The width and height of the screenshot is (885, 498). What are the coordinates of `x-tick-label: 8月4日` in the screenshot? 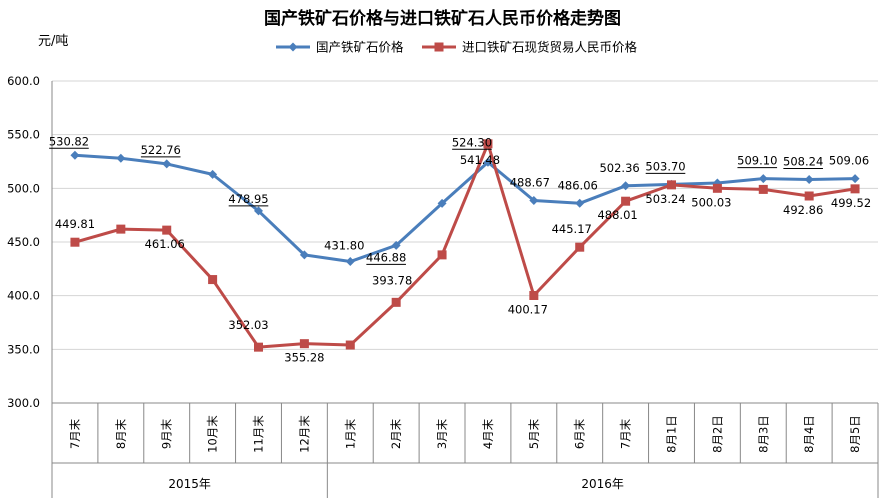 It's located at (809, 434).